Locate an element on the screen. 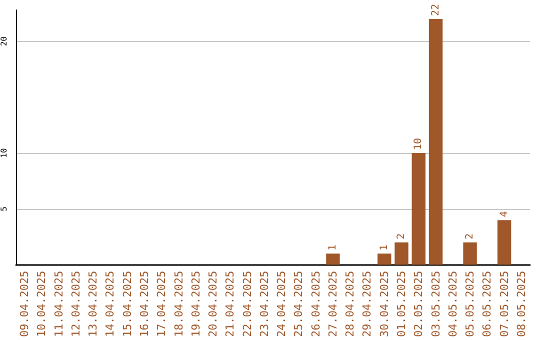  x-tick-label: 05.05.2025 is located at coordinates (470, 304).